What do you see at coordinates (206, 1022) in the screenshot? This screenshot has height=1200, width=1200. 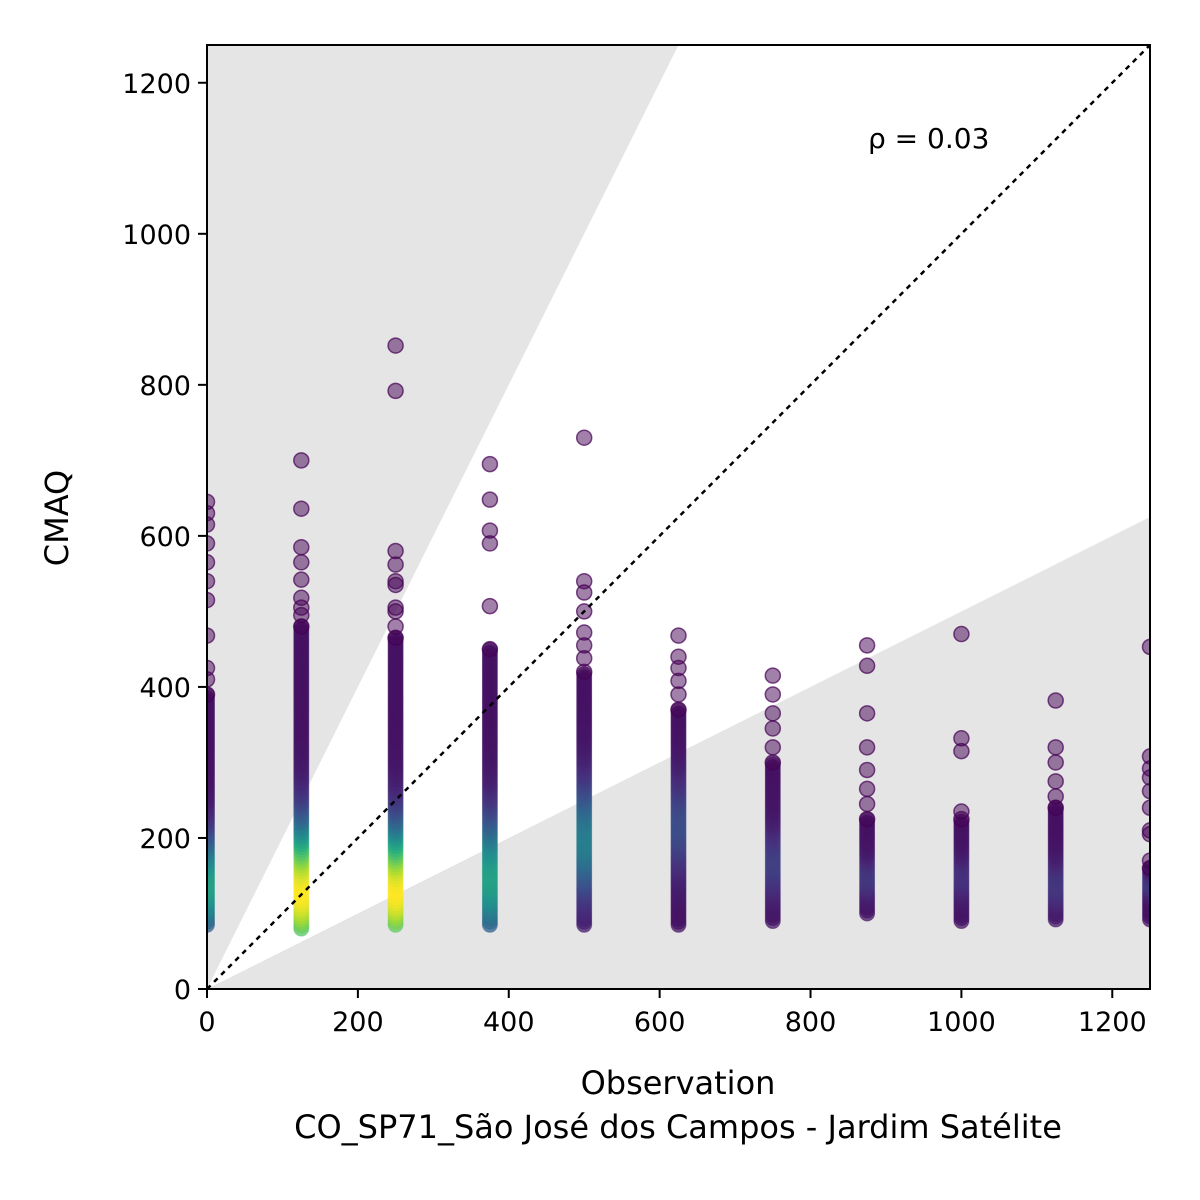 I see `x-tick-label: 0` at bounding box center [206, 1022].